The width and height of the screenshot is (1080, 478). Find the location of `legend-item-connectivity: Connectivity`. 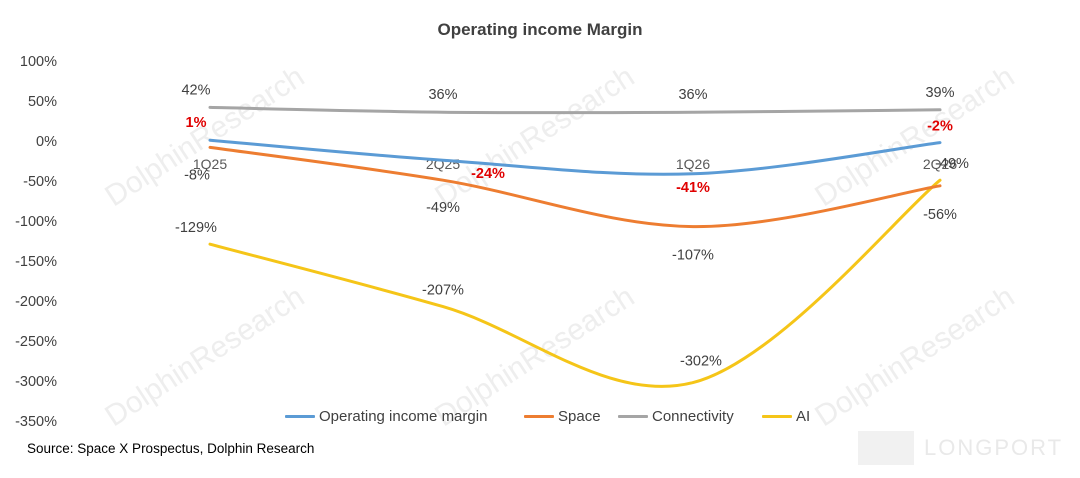

legend-item-connectivity: Connectivity is located at coordinates (676, 416).